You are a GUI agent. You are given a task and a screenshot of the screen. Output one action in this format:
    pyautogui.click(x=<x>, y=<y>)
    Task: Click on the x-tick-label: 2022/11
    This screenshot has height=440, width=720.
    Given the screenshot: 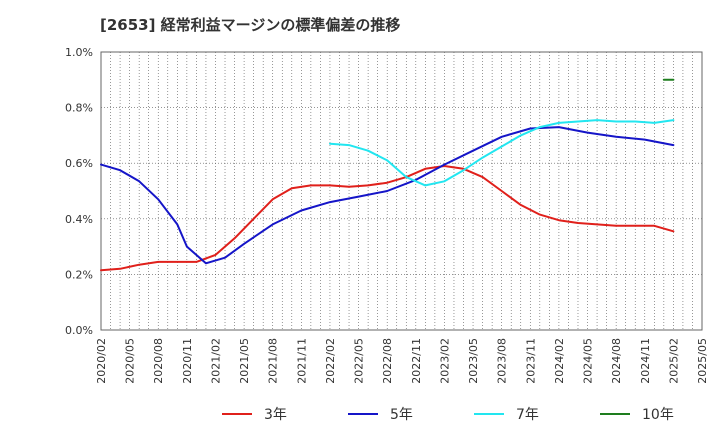 What is the action you would take?
    pyautogui.click(x=416, y=361)
    